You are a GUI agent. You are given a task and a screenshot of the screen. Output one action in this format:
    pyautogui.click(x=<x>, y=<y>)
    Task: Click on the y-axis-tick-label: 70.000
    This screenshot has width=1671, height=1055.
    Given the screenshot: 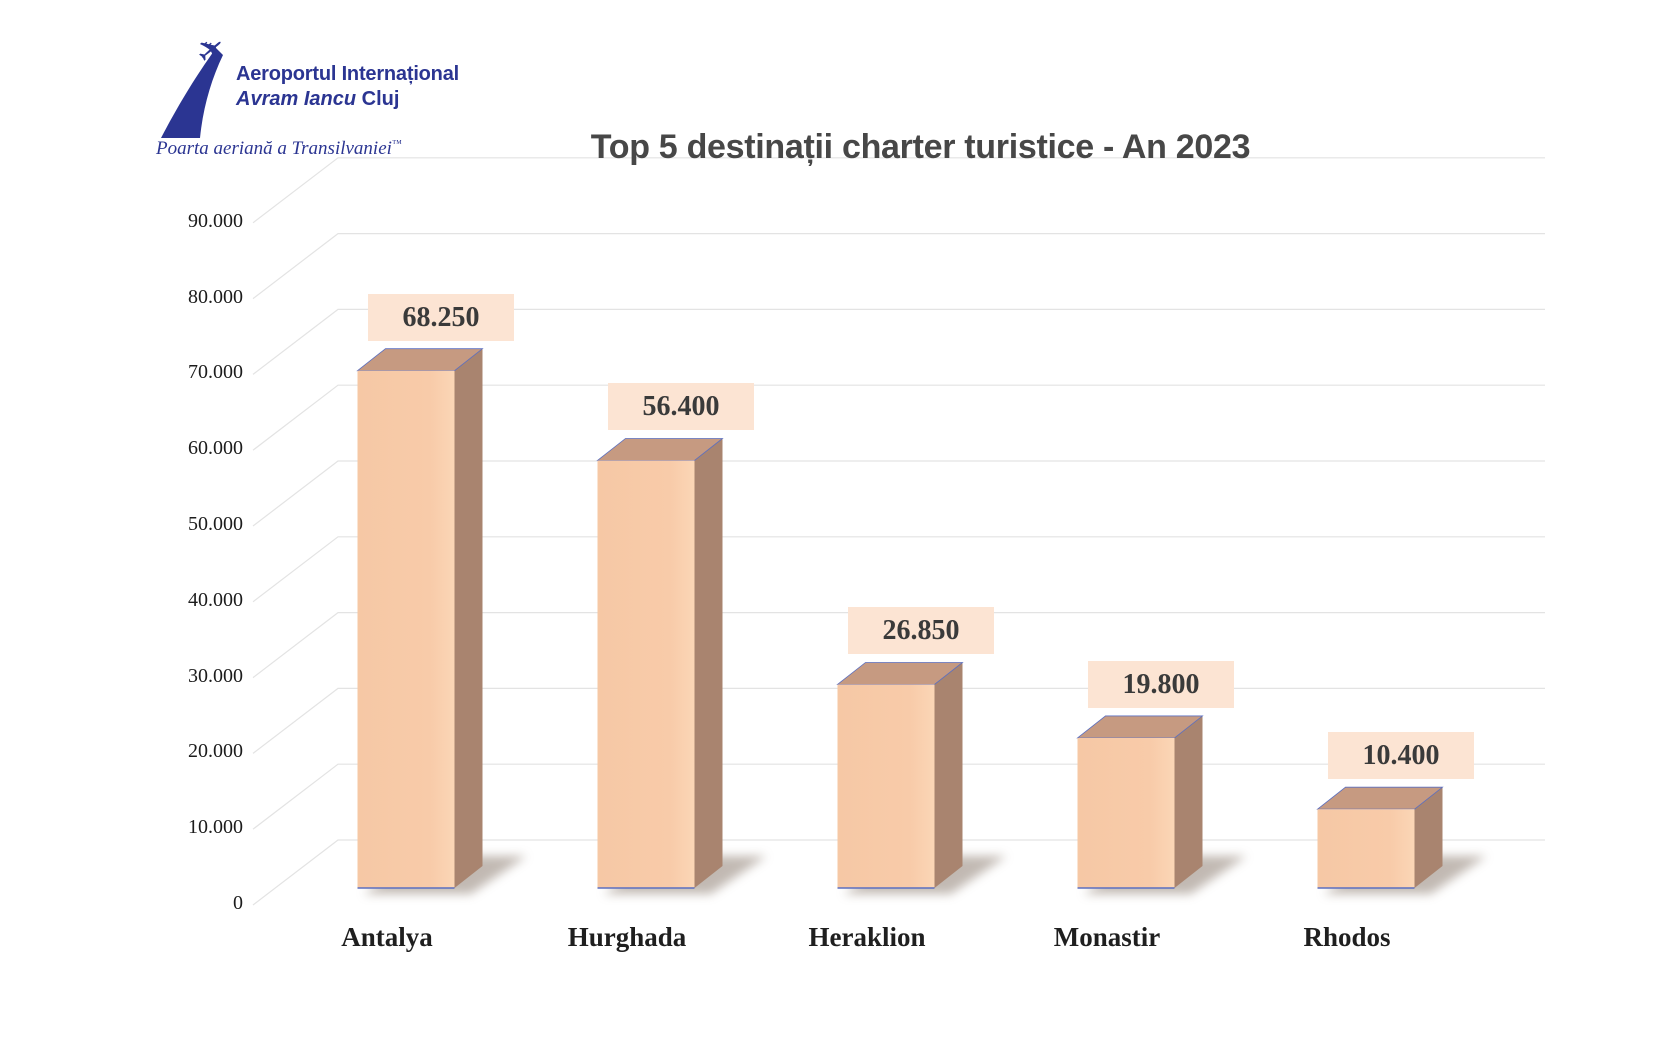 What is the action you would take?
    pyautogui.click(x=215, y=372)
    